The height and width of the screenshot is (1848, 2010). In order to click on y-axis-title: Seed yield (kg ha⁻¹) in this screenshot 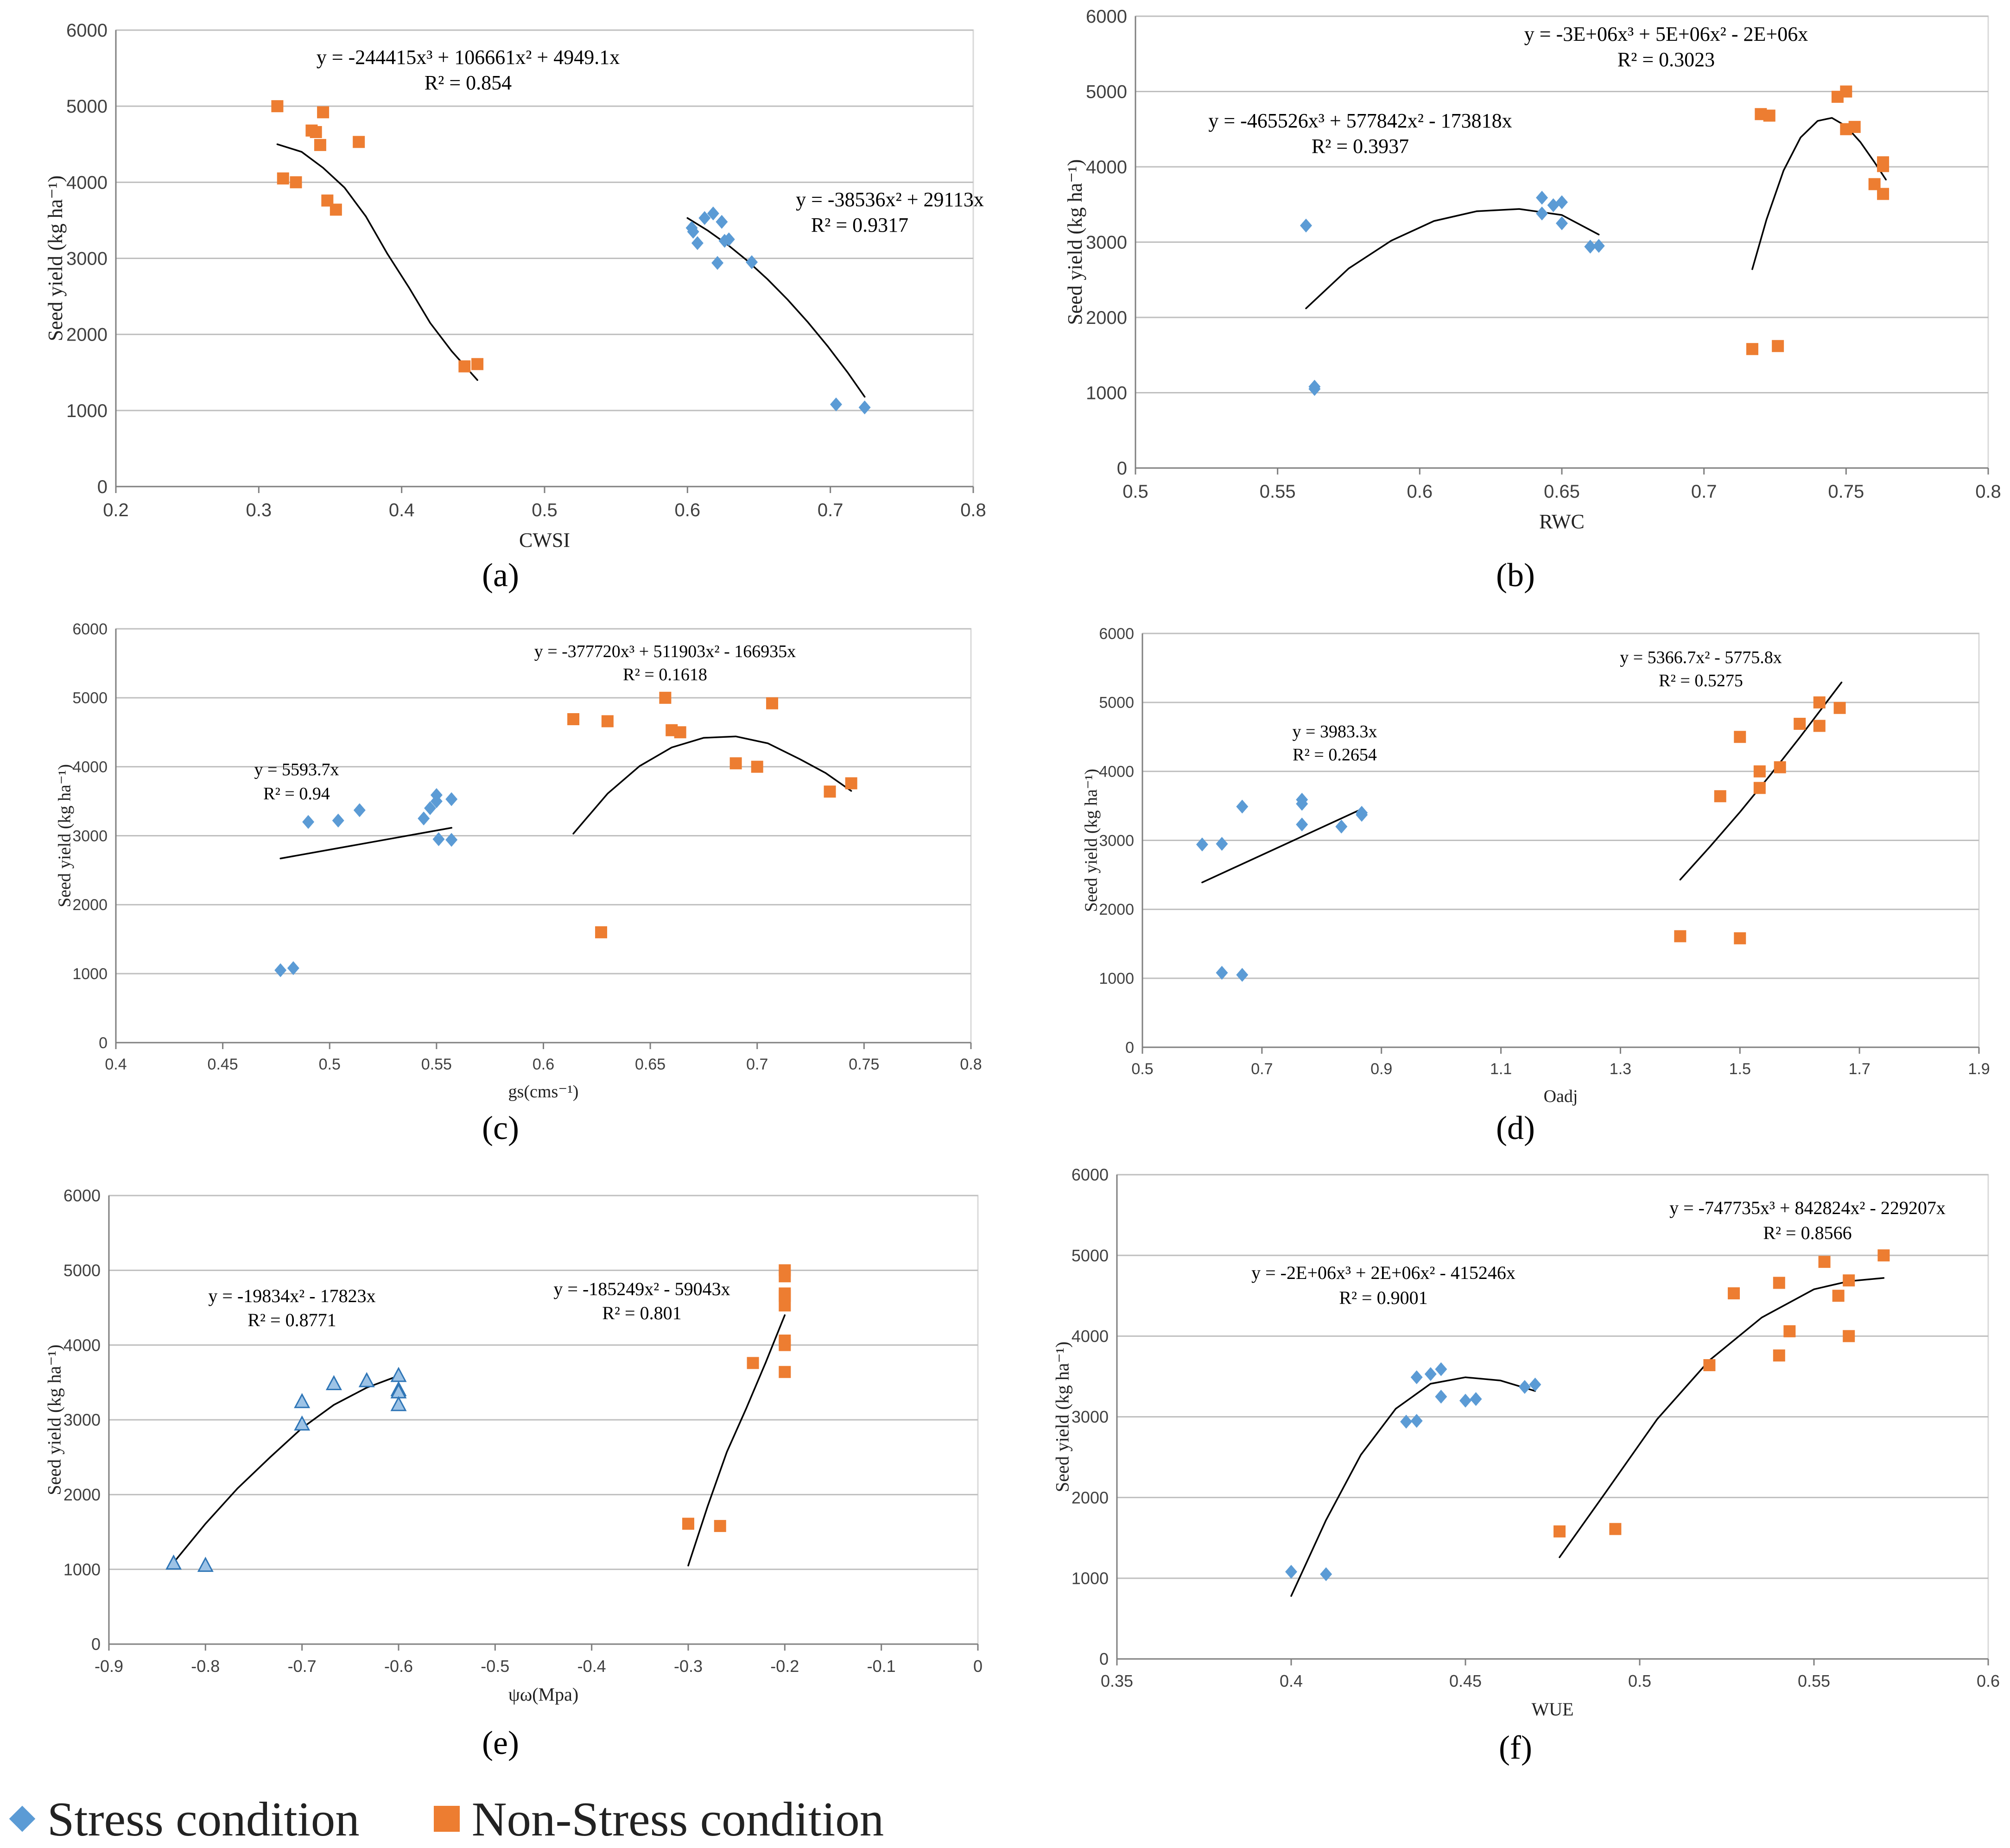, I will do `click(1091, 840)`.